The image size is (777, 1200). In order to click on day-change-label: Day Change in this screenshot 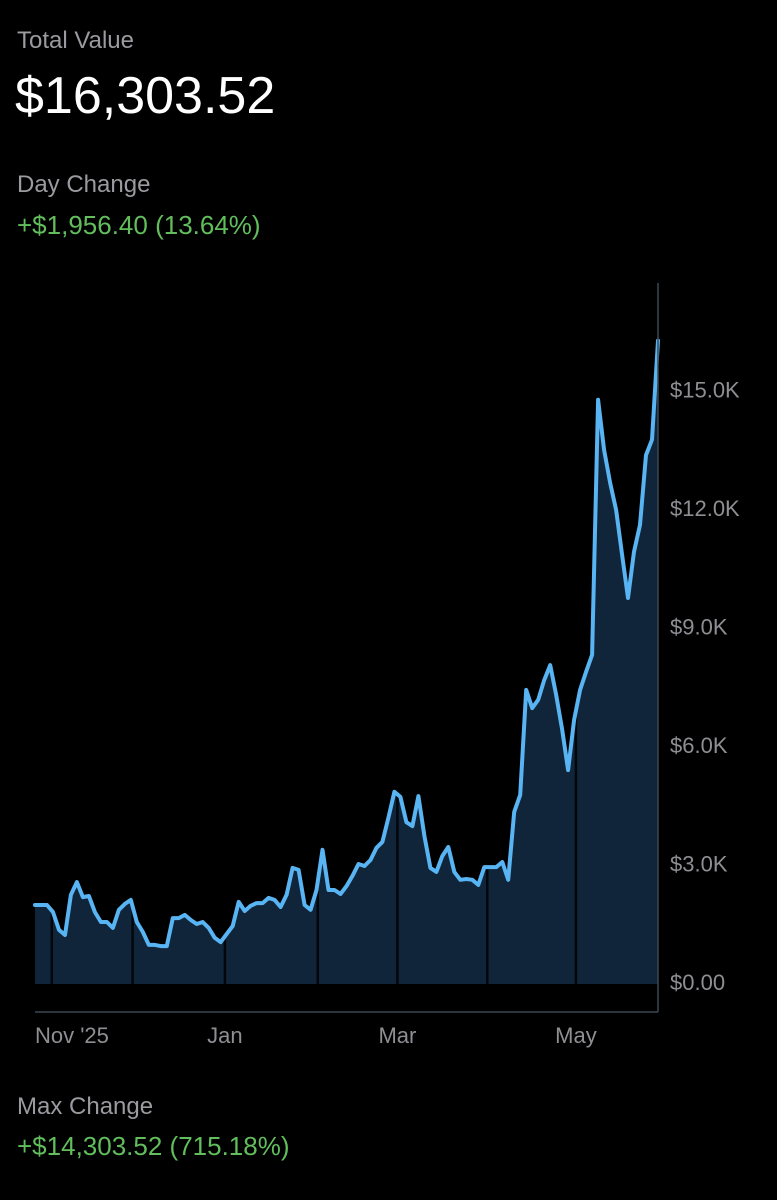, I will do `click(84, 184)`.